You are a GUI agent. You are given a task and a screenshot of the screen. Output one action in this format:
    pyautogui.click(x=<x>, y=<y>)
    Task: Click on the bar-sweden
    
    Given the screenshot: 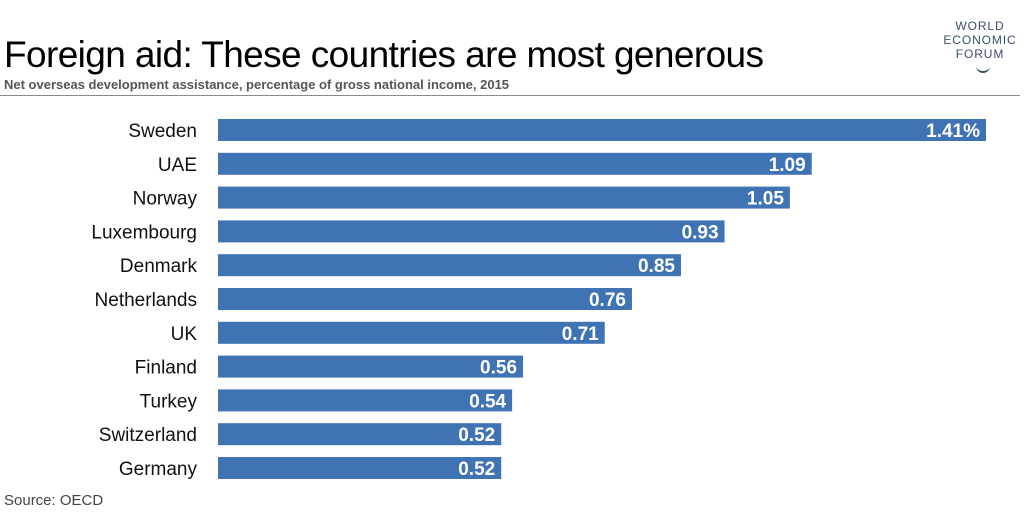 What is the action you would take?
    pyautogui.click(x=602, y=130)
    